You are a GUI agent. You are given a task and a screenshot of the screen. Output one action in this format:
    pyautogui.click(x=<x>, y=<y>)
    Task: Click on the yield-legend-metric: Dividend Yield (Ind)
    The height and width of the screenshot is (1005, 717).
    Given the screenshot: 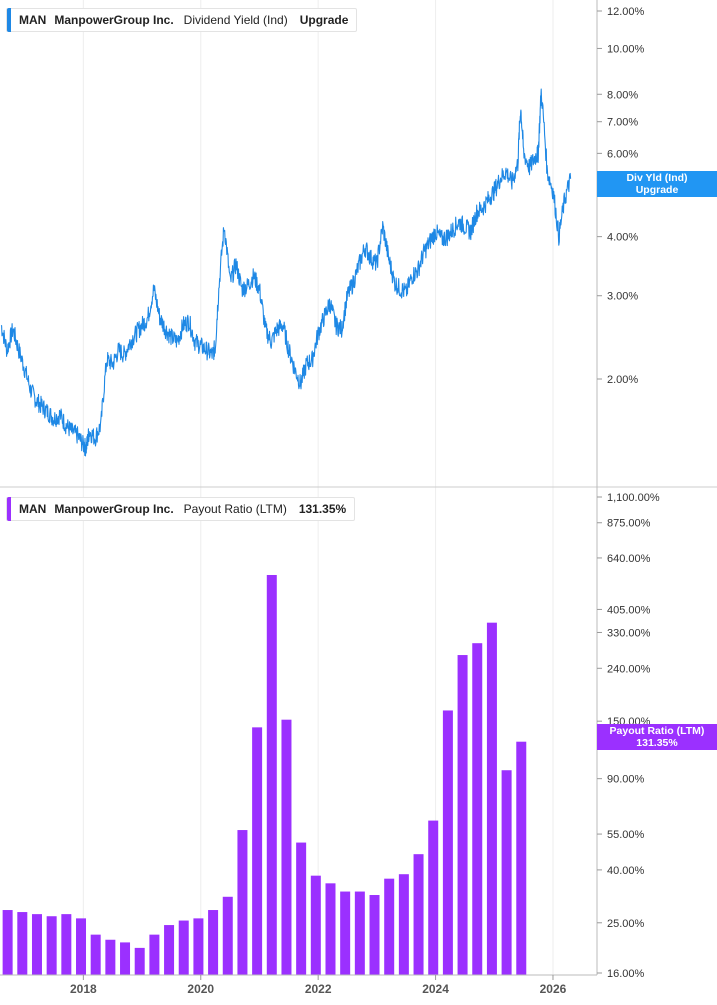 What is the action you would take?
    pyautogui.click(x=235, y=20)
    